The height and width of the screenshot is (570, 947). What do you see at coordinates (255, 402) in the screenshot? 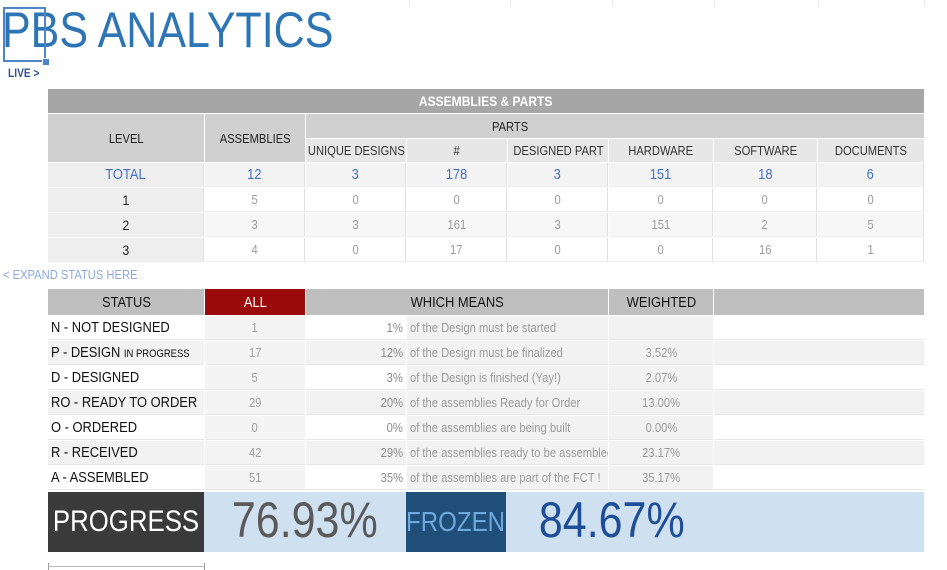
I see `status-count: 29` at bounding box center [255, 402].